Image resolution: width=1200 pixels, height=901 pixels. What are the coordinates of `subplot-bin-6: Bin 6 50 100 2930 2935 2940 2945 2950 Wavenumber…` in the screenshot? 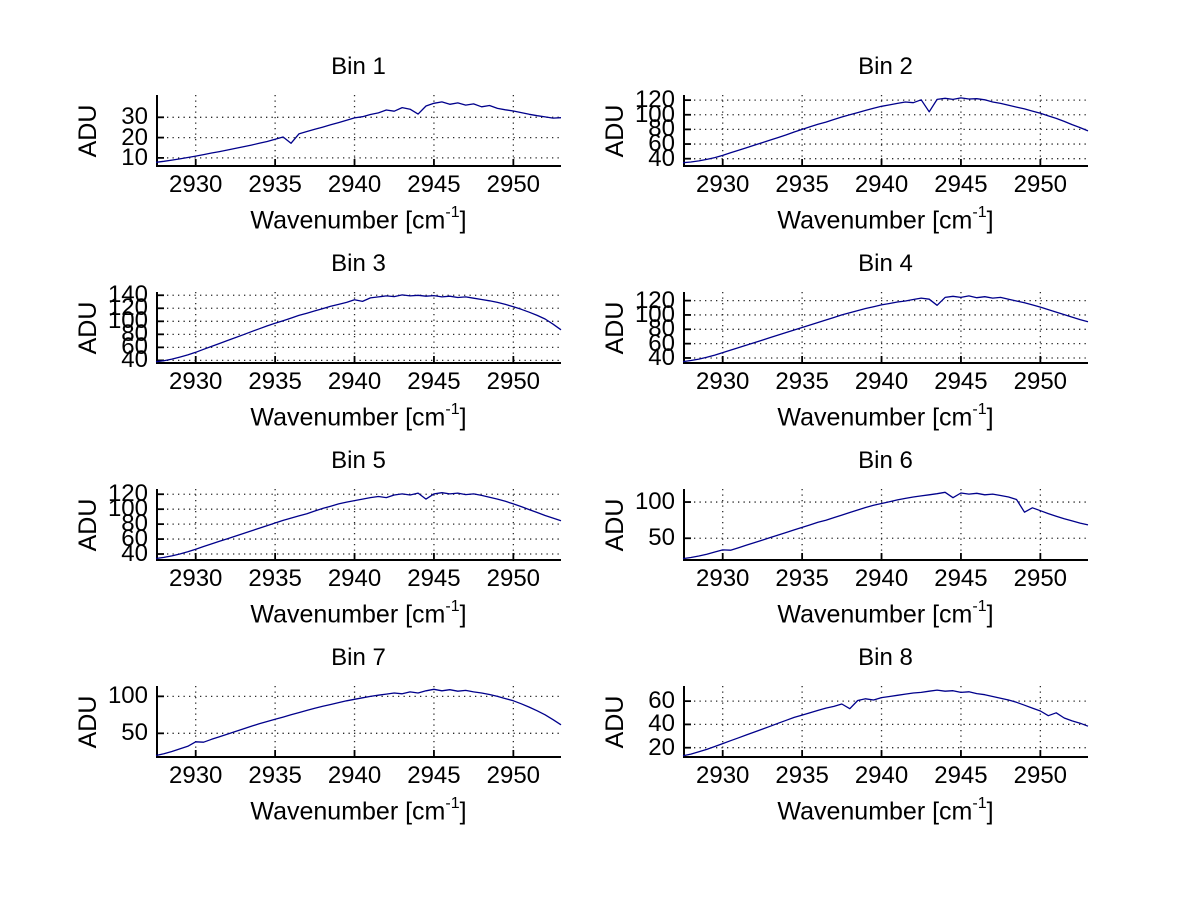 It's located at (825, 540).